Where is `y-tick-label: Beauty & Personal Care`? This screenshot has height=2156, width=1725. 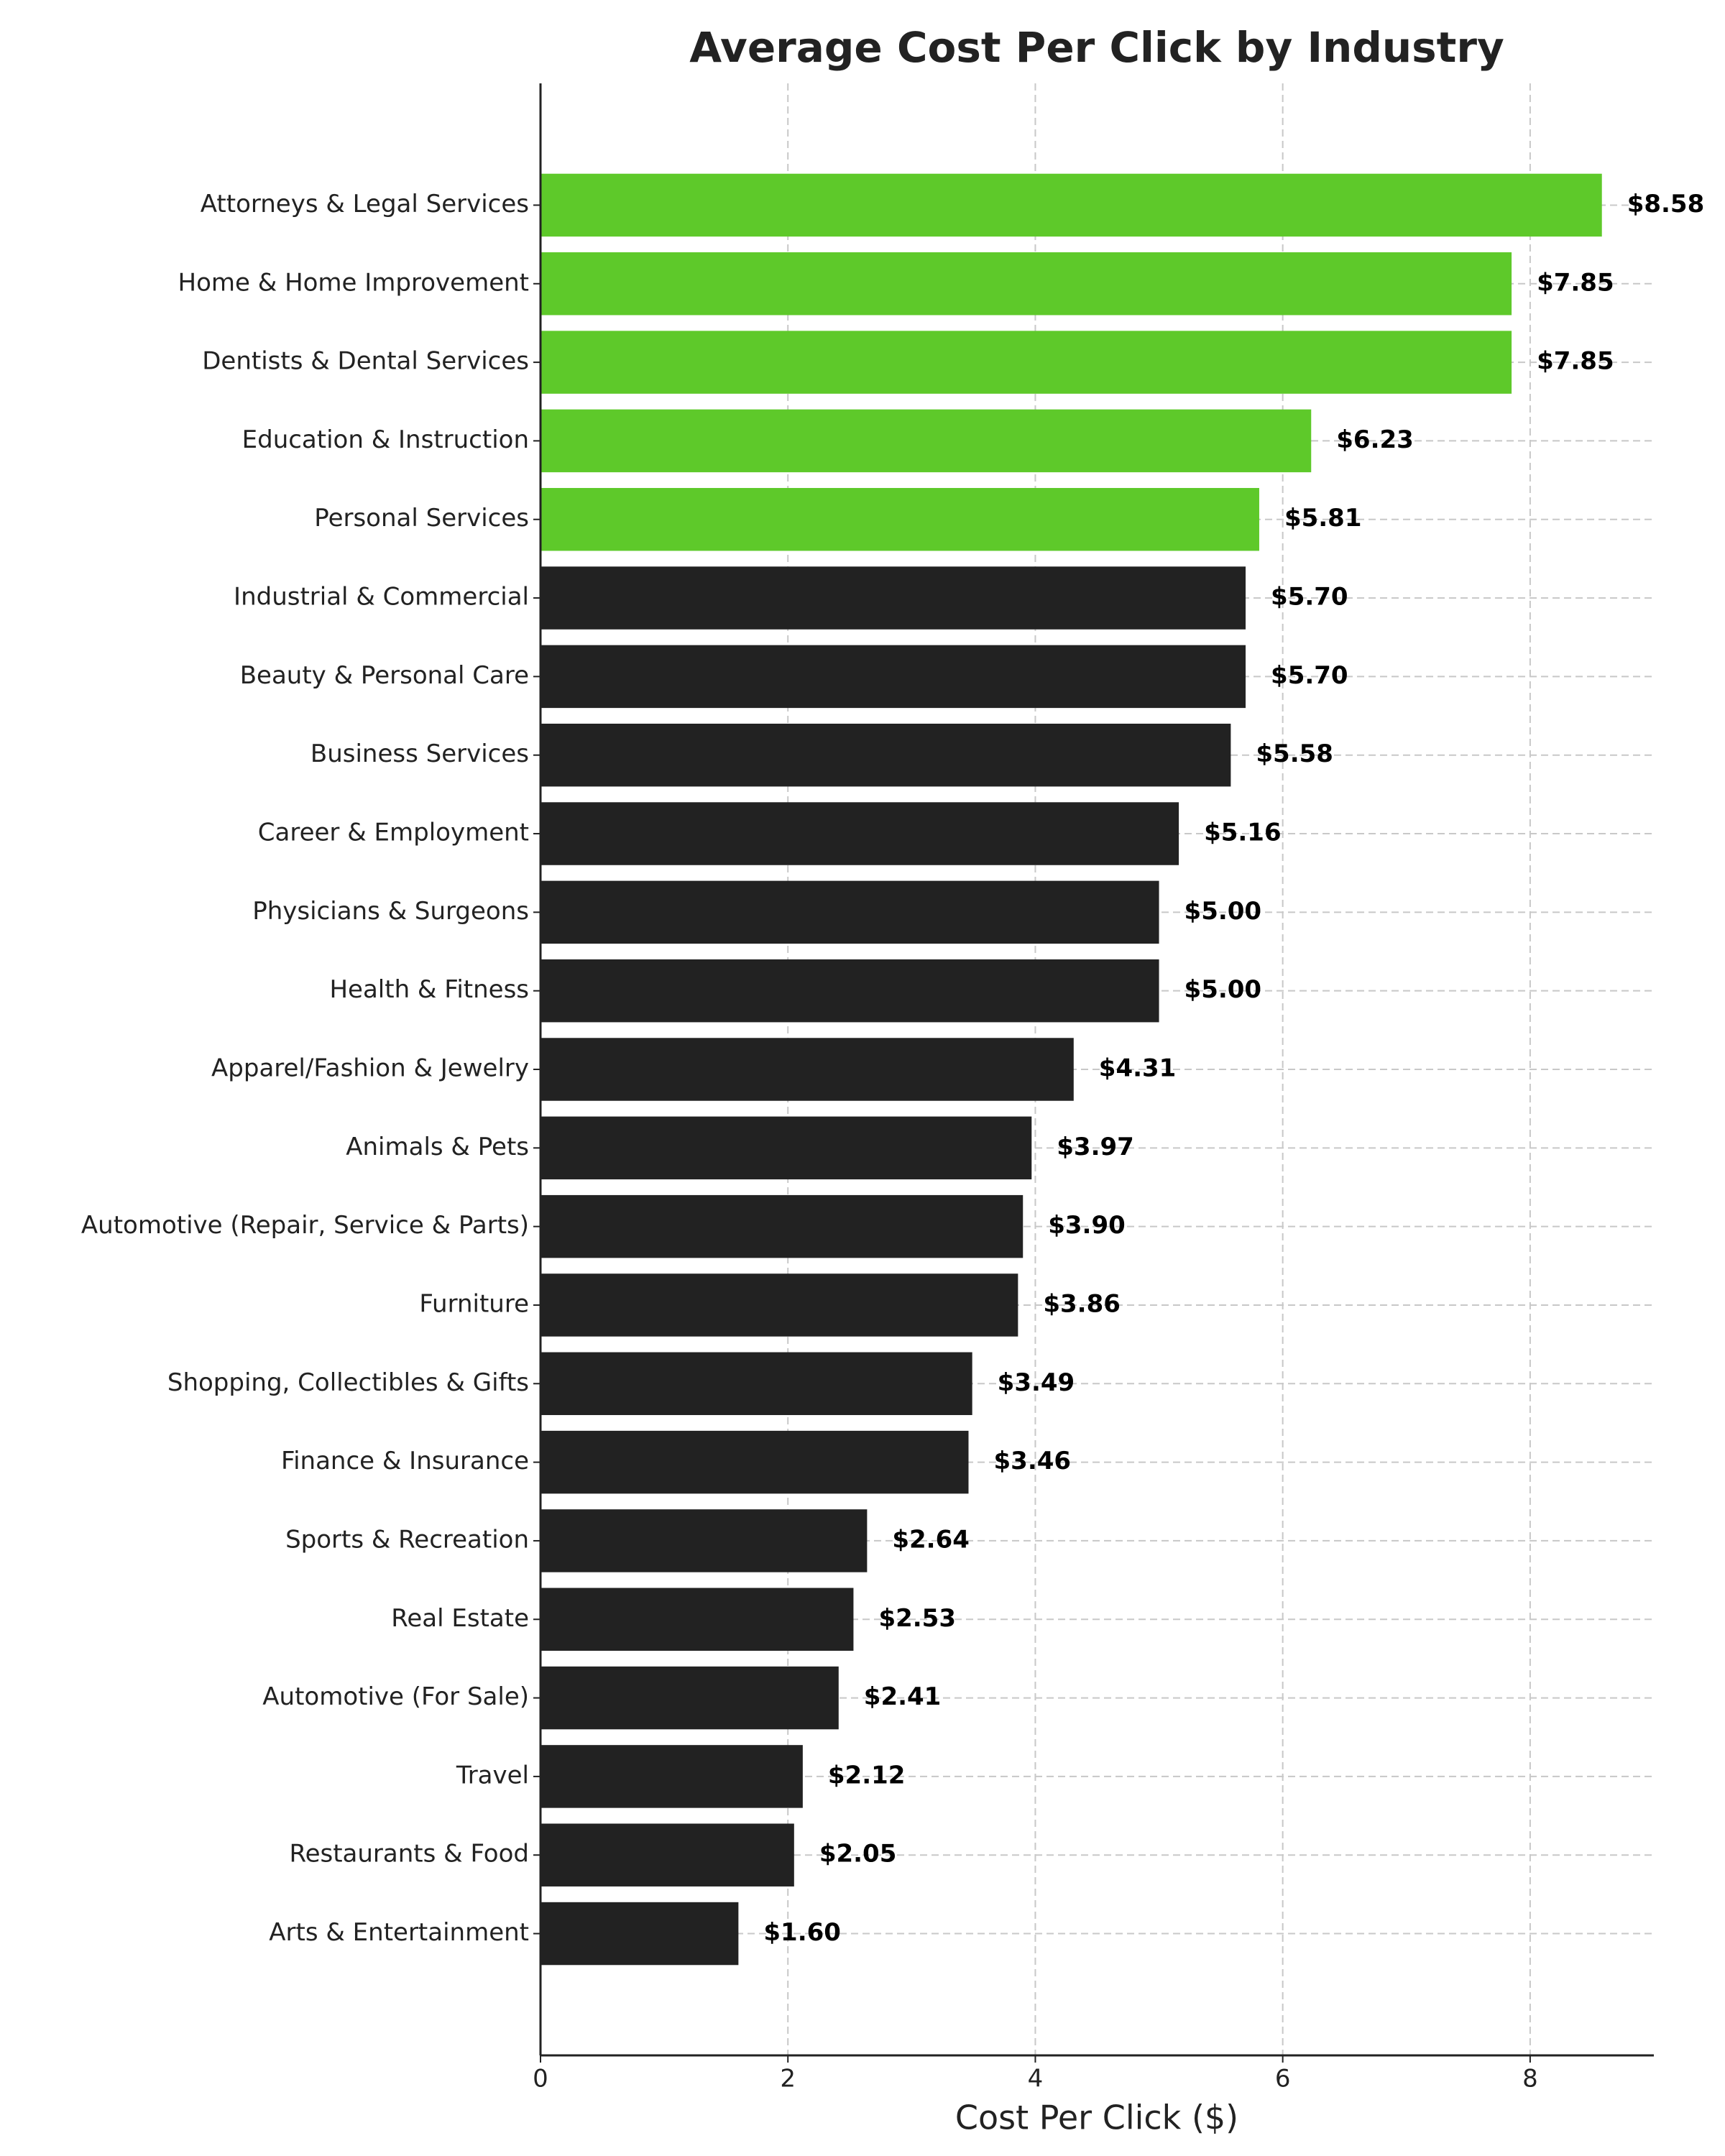
y-tick-label: Beauty & Personal Care is located at coordinates (384, 675).